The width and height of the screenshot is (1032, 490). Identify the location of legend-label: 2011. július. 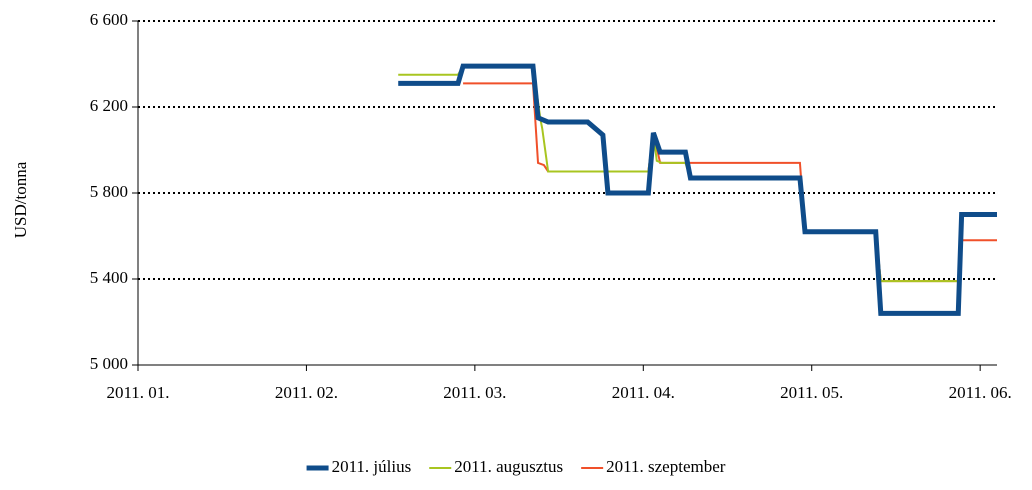
(372, 466).